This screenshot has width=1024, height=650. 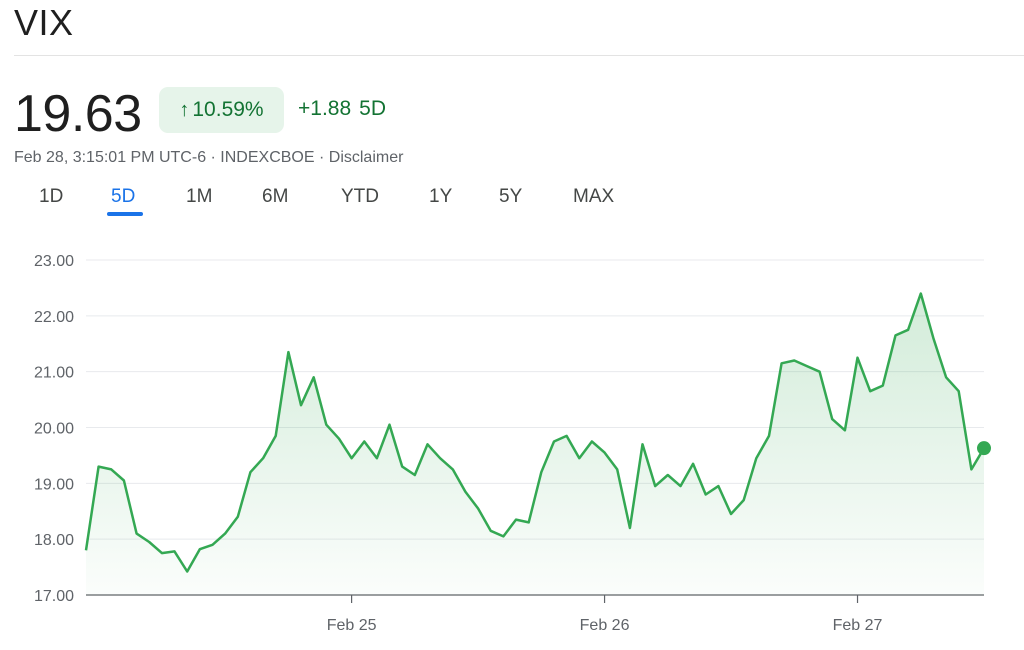 I want to click on tab-1y: 1Y, so click(x=441, y=196).